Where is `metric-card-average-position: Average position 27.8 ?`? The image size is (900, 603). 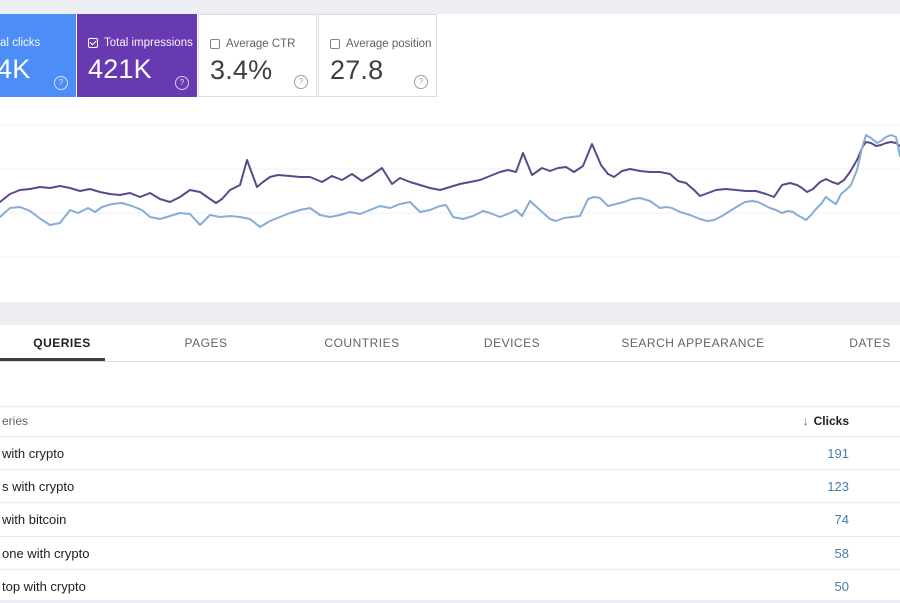 metric-card-average-position: Average position 27.8 ? is located at coordinates (377, 55).